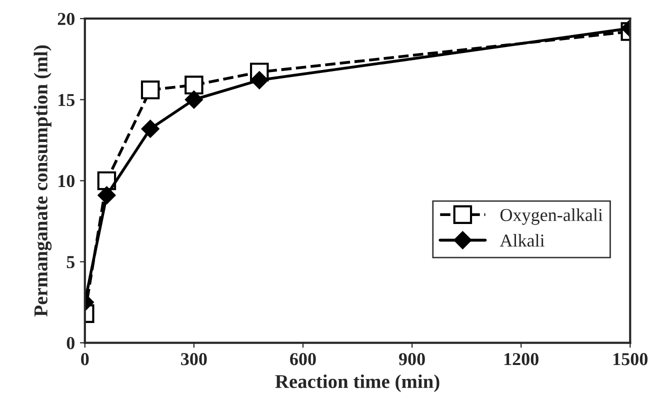  I want to click on x-tick-label: 900, so click(411, 359).